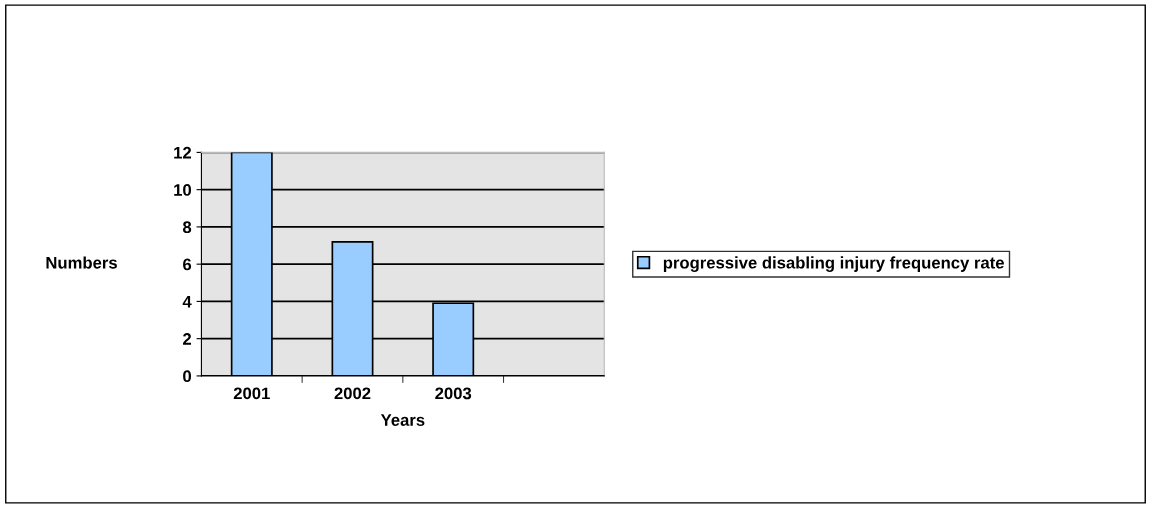  I want to click on y-tick-label: 0, so click(187, 376).